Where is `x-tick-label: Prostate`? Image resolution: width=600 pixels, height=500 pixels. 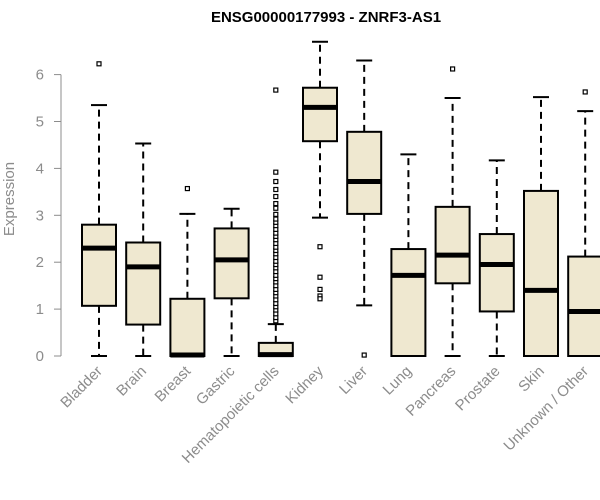
x-tick-label: Prostate is located at coordinates (478, 389).